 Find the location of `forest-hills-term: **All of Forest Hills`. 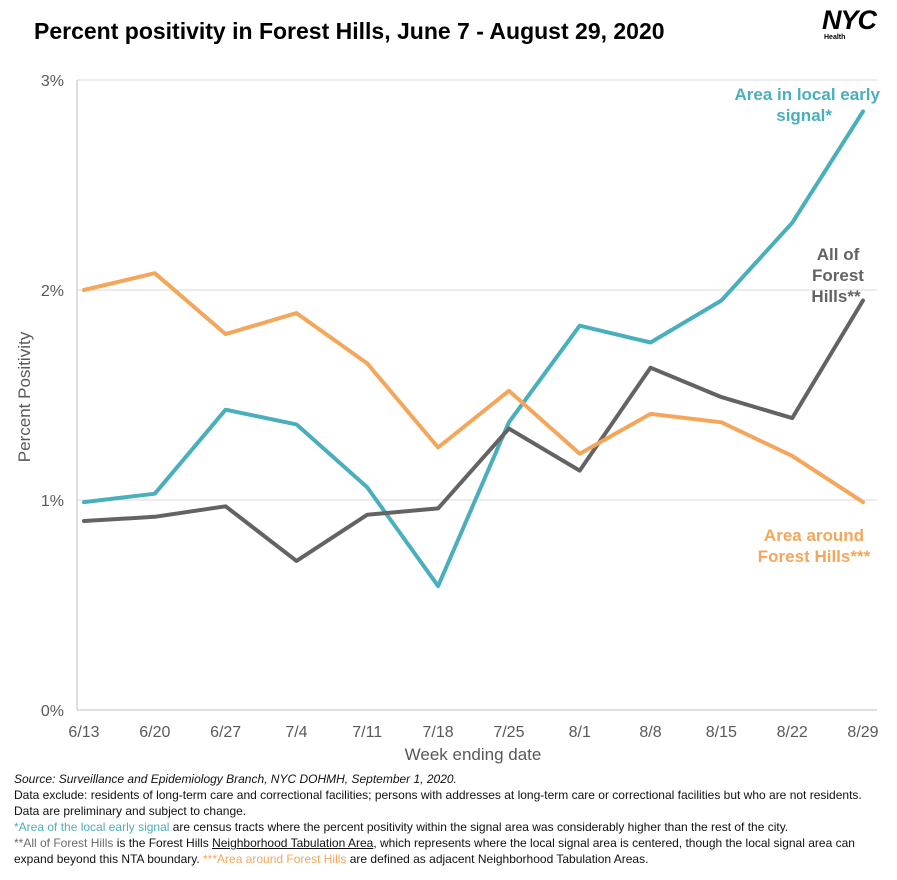

forest-hills-term: **All of Forest Hills is located at coordinates (64, 843).